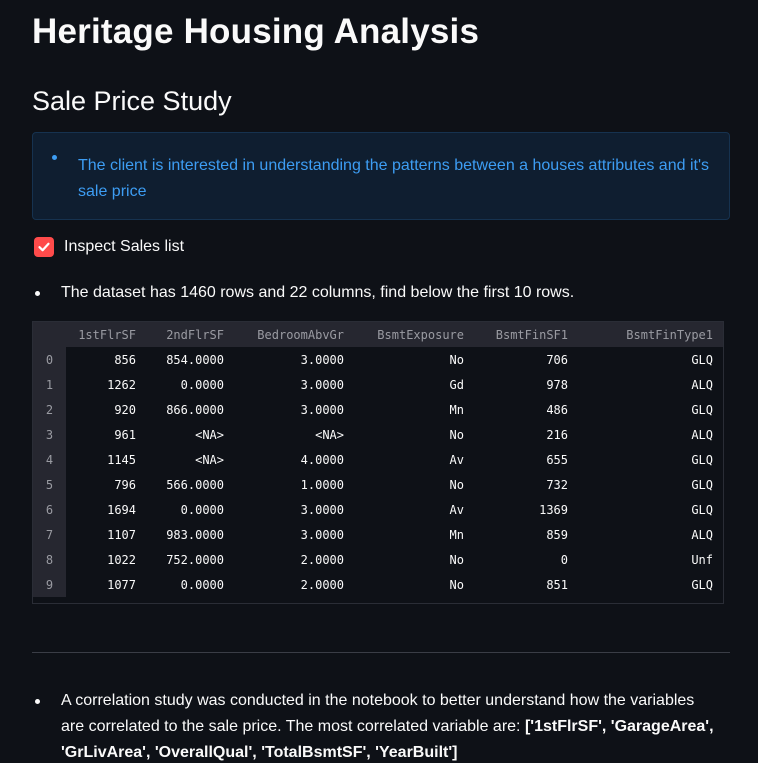 This screenshot has height=763, width=758. I want to click on inspect-sales-checkbox: Inspect Sales list, so click(109, 247).